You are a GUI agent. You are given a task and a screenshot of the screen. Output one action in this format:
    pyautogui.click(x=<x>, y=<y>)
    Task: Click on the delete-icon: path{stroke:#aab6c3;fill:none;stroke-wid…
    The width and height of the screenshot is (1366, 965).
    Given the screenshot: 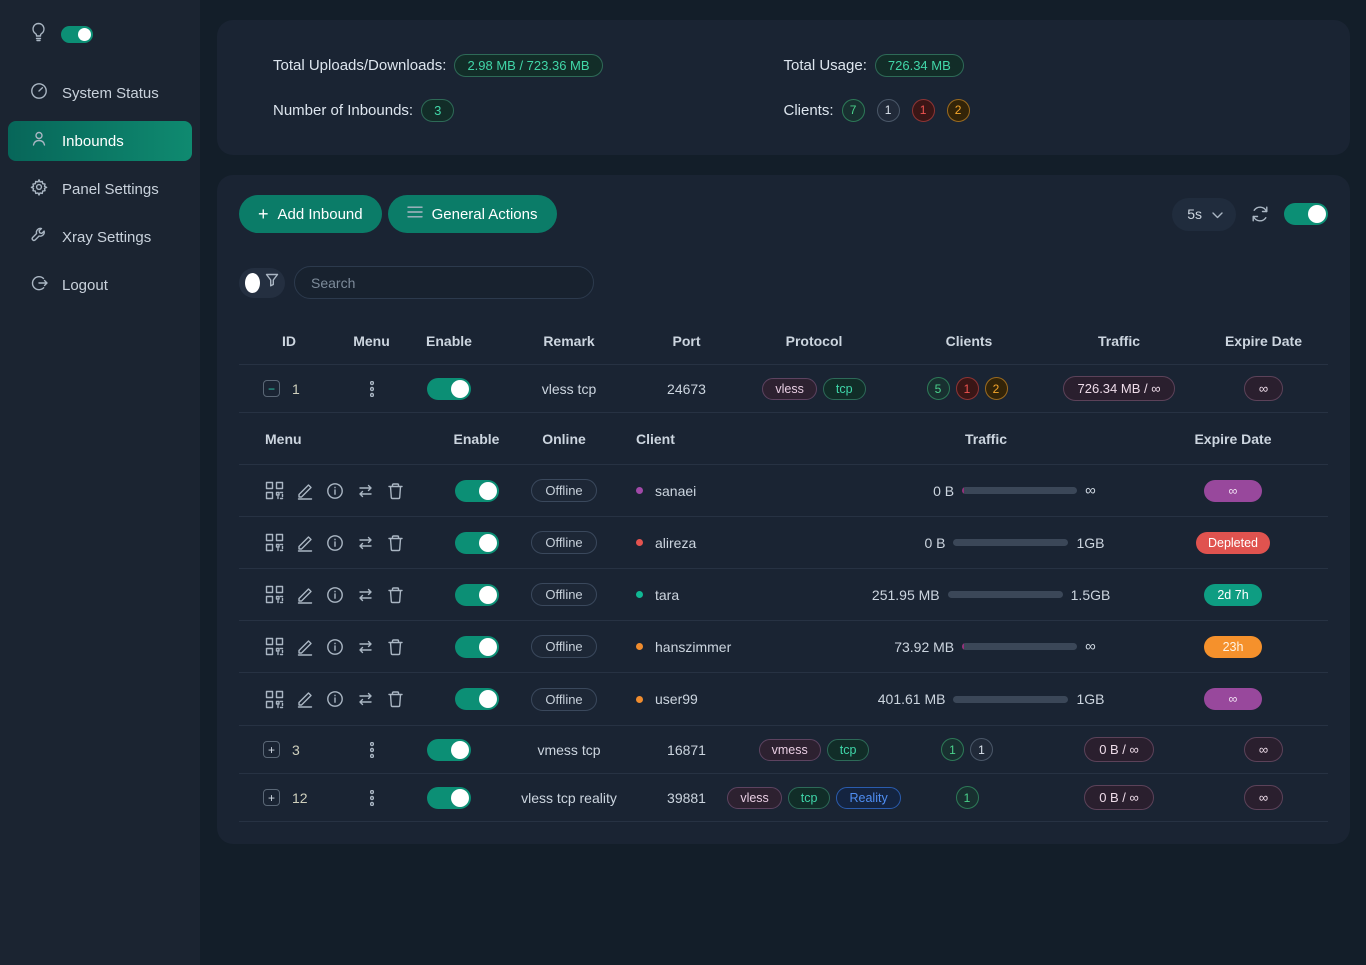 What is the action you would take?
    pyautogui.click(x=395, y=491)
    